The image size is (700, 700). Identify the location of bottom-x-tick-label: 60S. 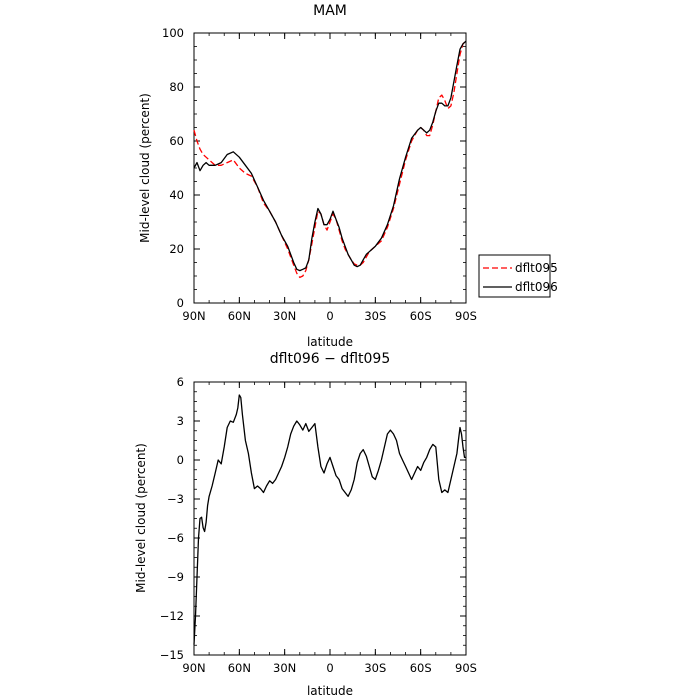
(421, 668).